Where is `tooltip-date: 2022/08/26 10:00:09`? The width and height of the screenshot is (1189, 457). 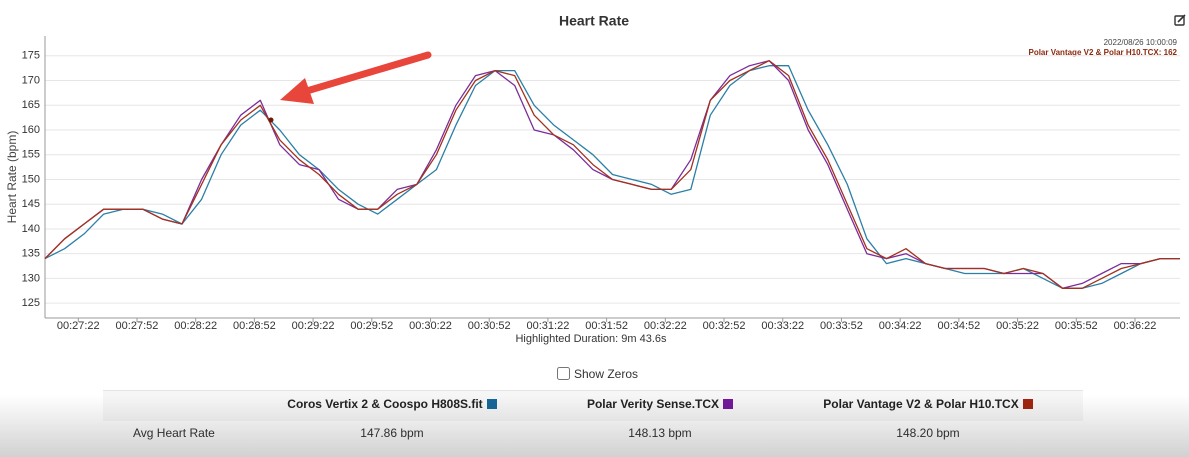 tooltip-date: 2022/08/26 10:00:09 is located at coordinates (1141, 42).